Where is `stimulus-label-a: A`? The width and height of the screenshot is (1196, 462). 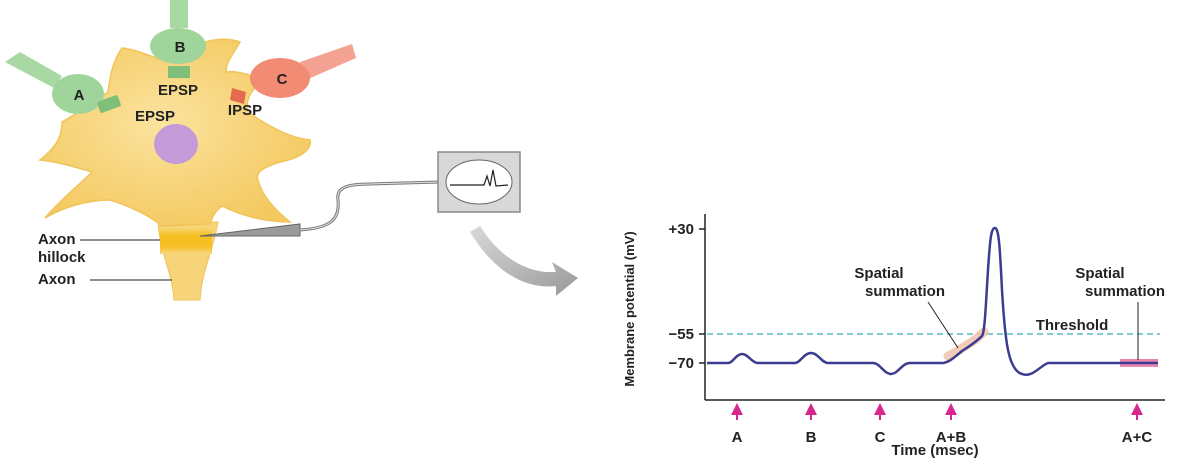 stimulus-label-a: A is located at coordinates (737, 437).